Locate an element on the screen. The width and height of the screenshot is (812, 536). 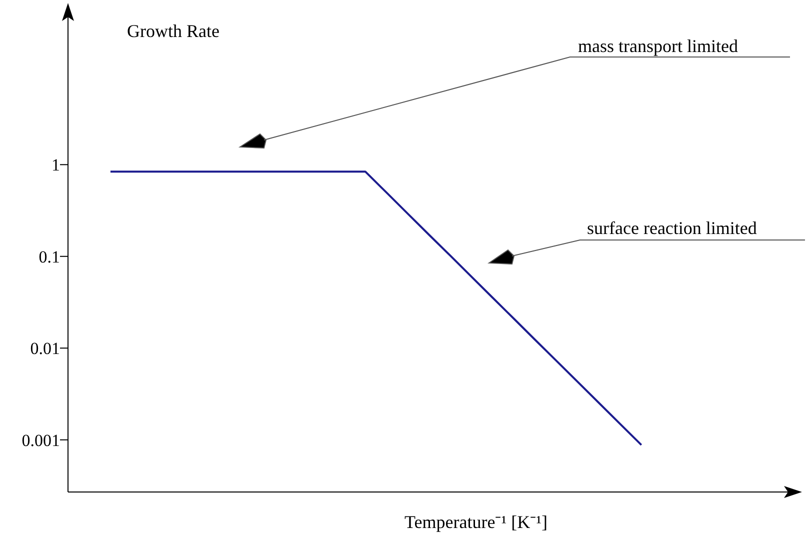
y-tick-label: 0.1 is located at coordinates (49, 256).